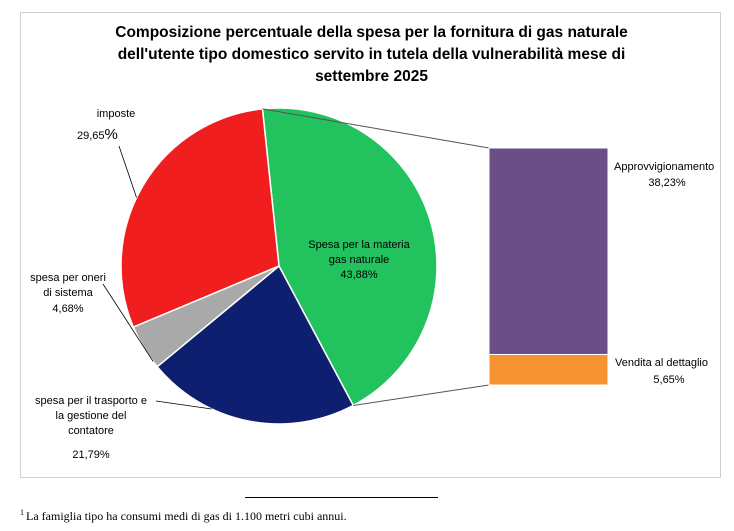 The width and height of the screenshot is (734, 531). Describe the element at coordinates (116, 114) in the screenshot. I see `slice-label-imposte-line-1: imposte` at that location.